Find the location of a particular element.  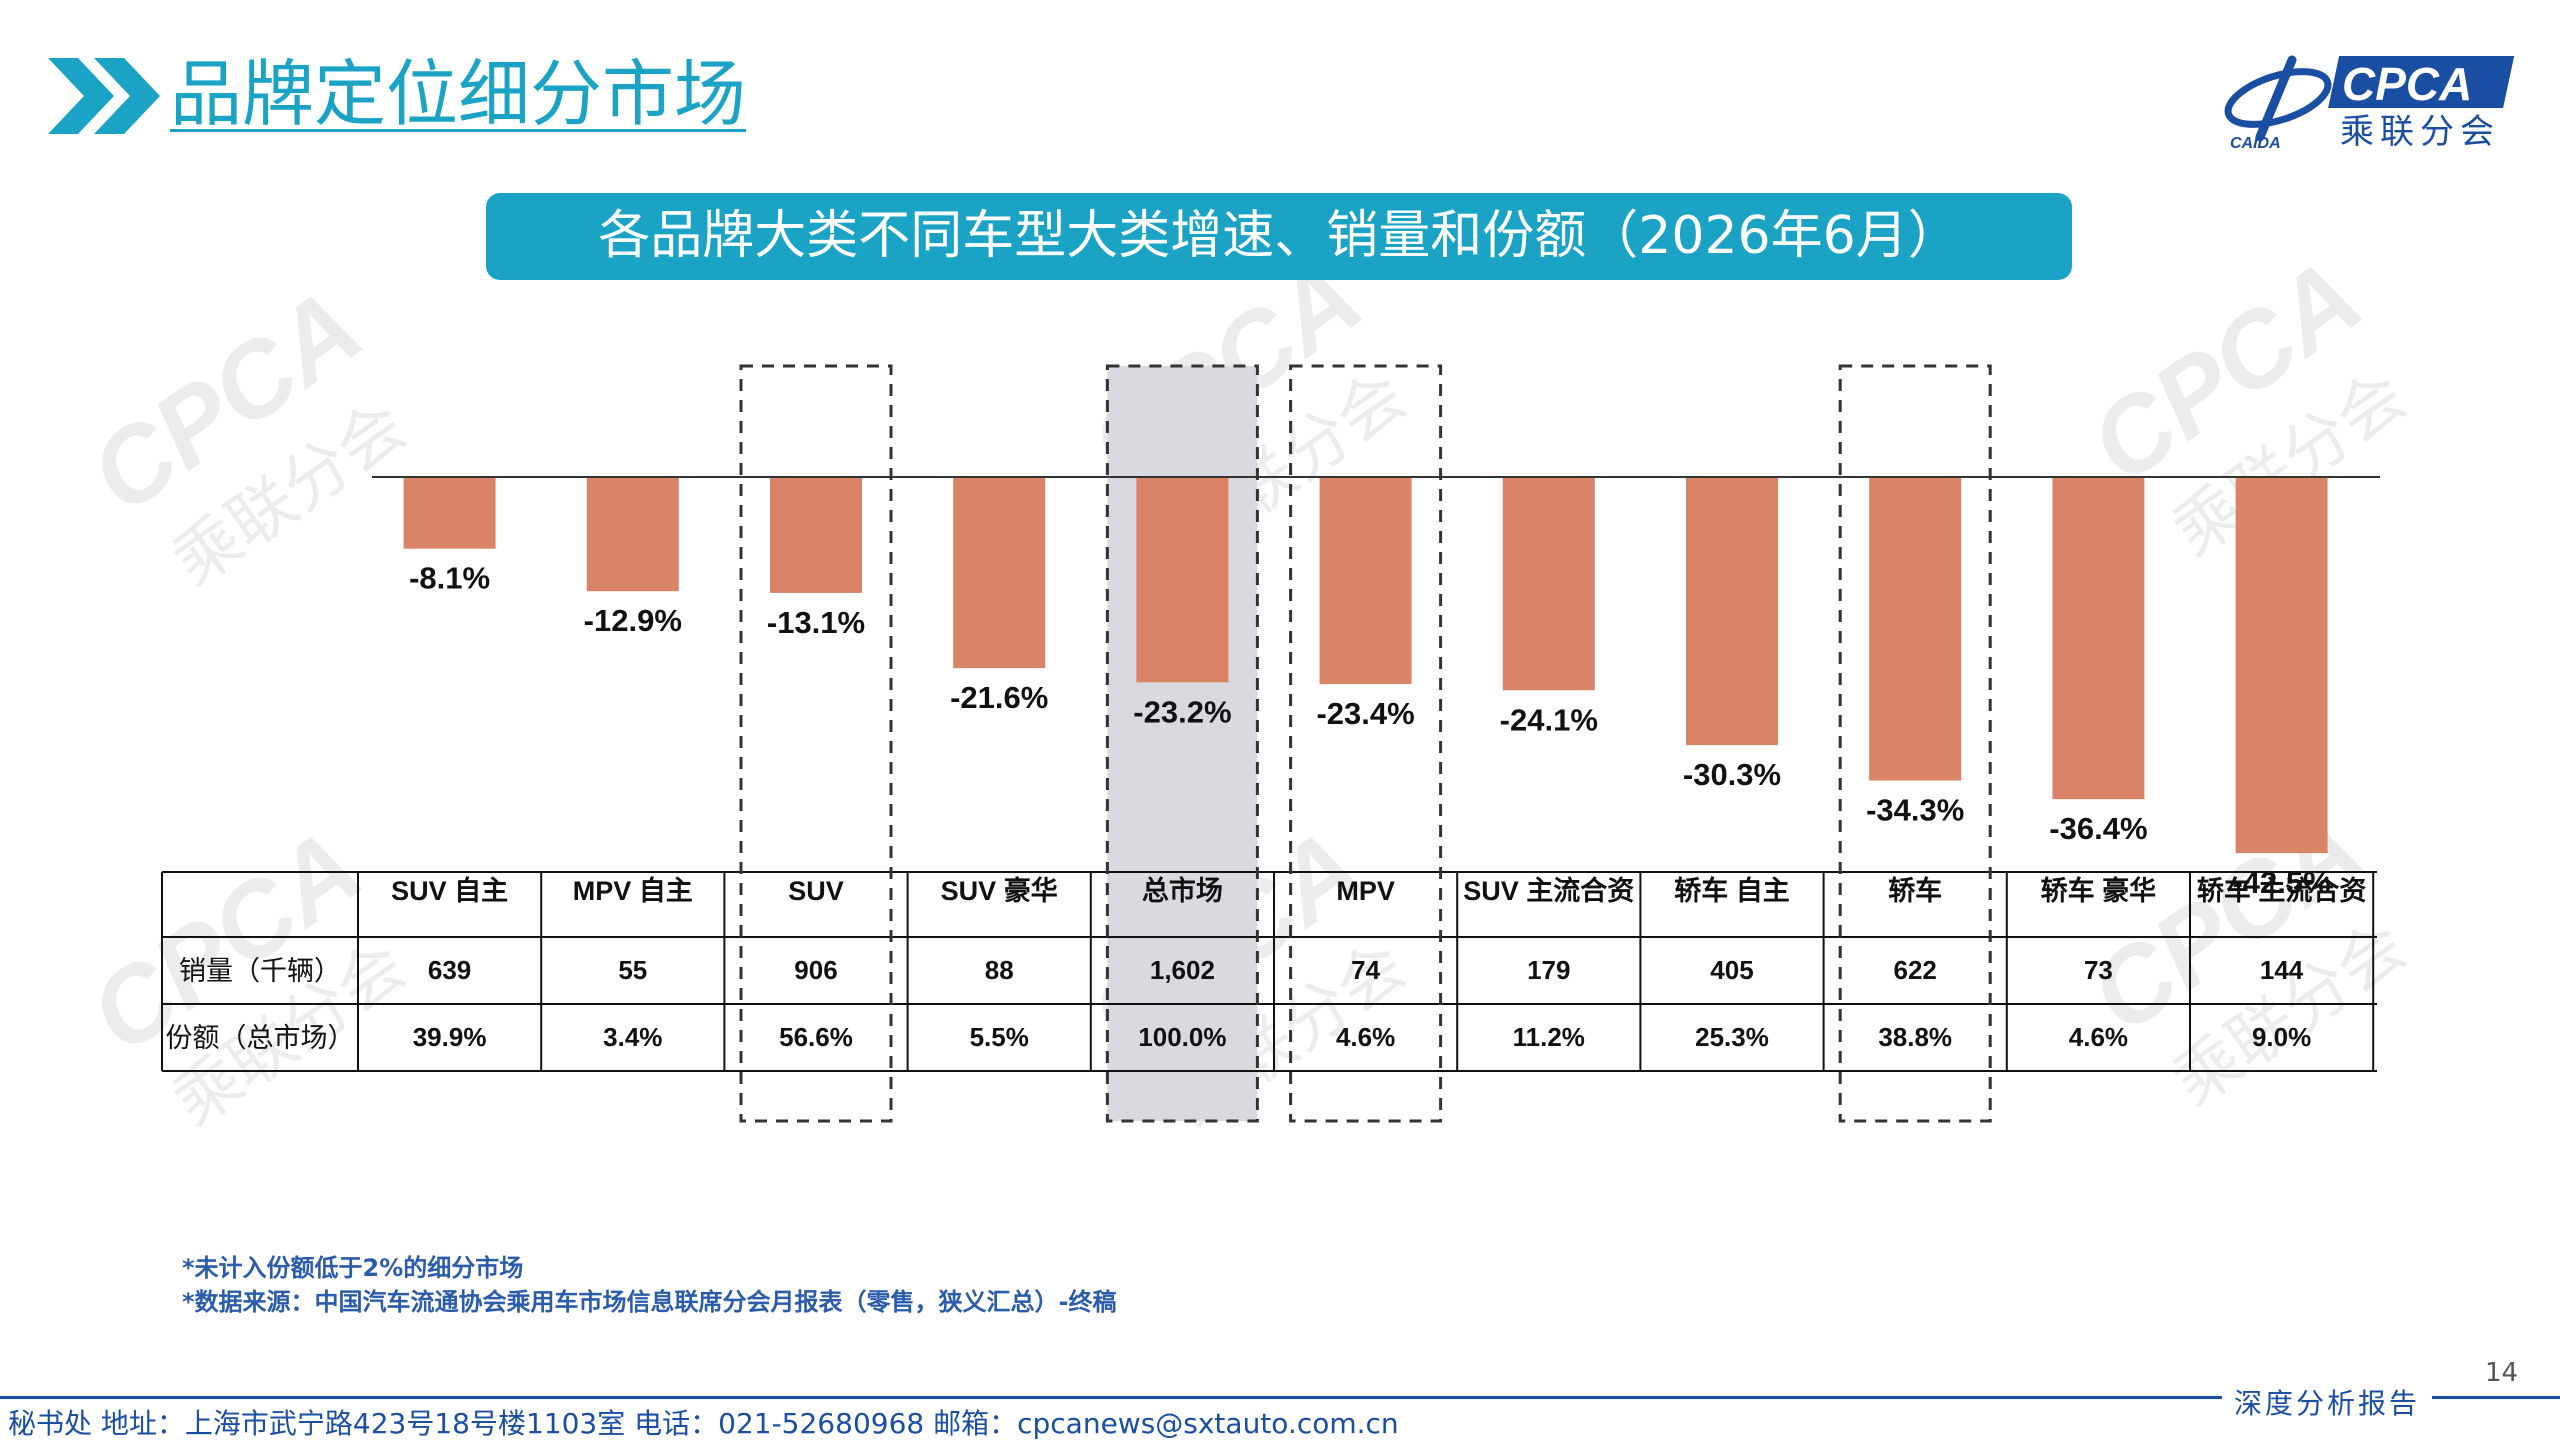

table-header-cell: MPV is located at coordinates (1365, 891).